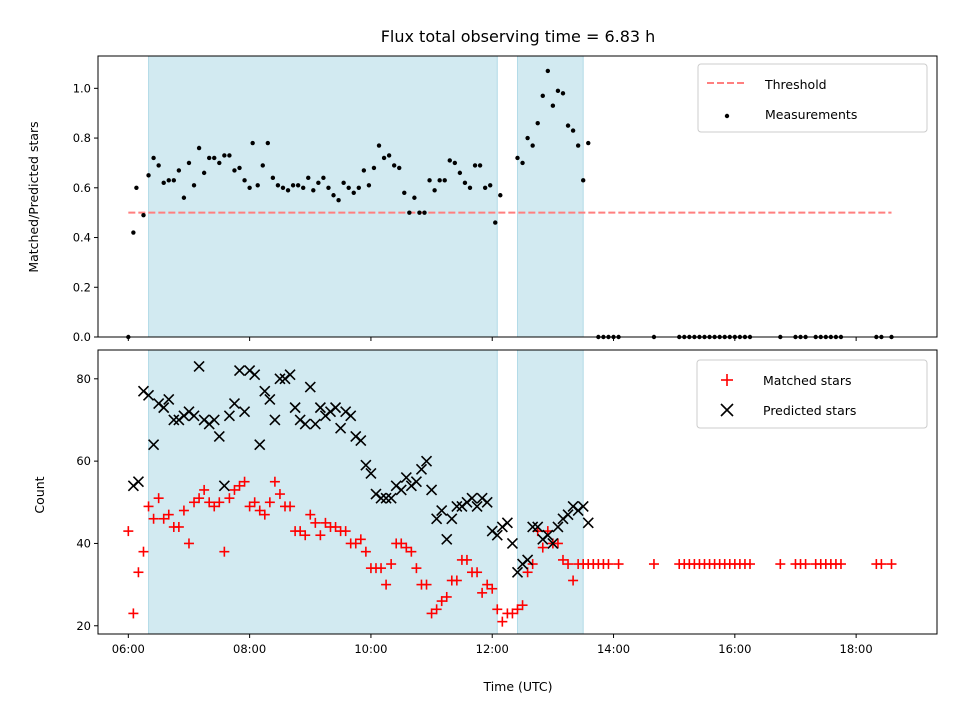  Describe the element at coordinates (83, 626) in the screenshot. I see `count-y-tick-label: 20` at that location.